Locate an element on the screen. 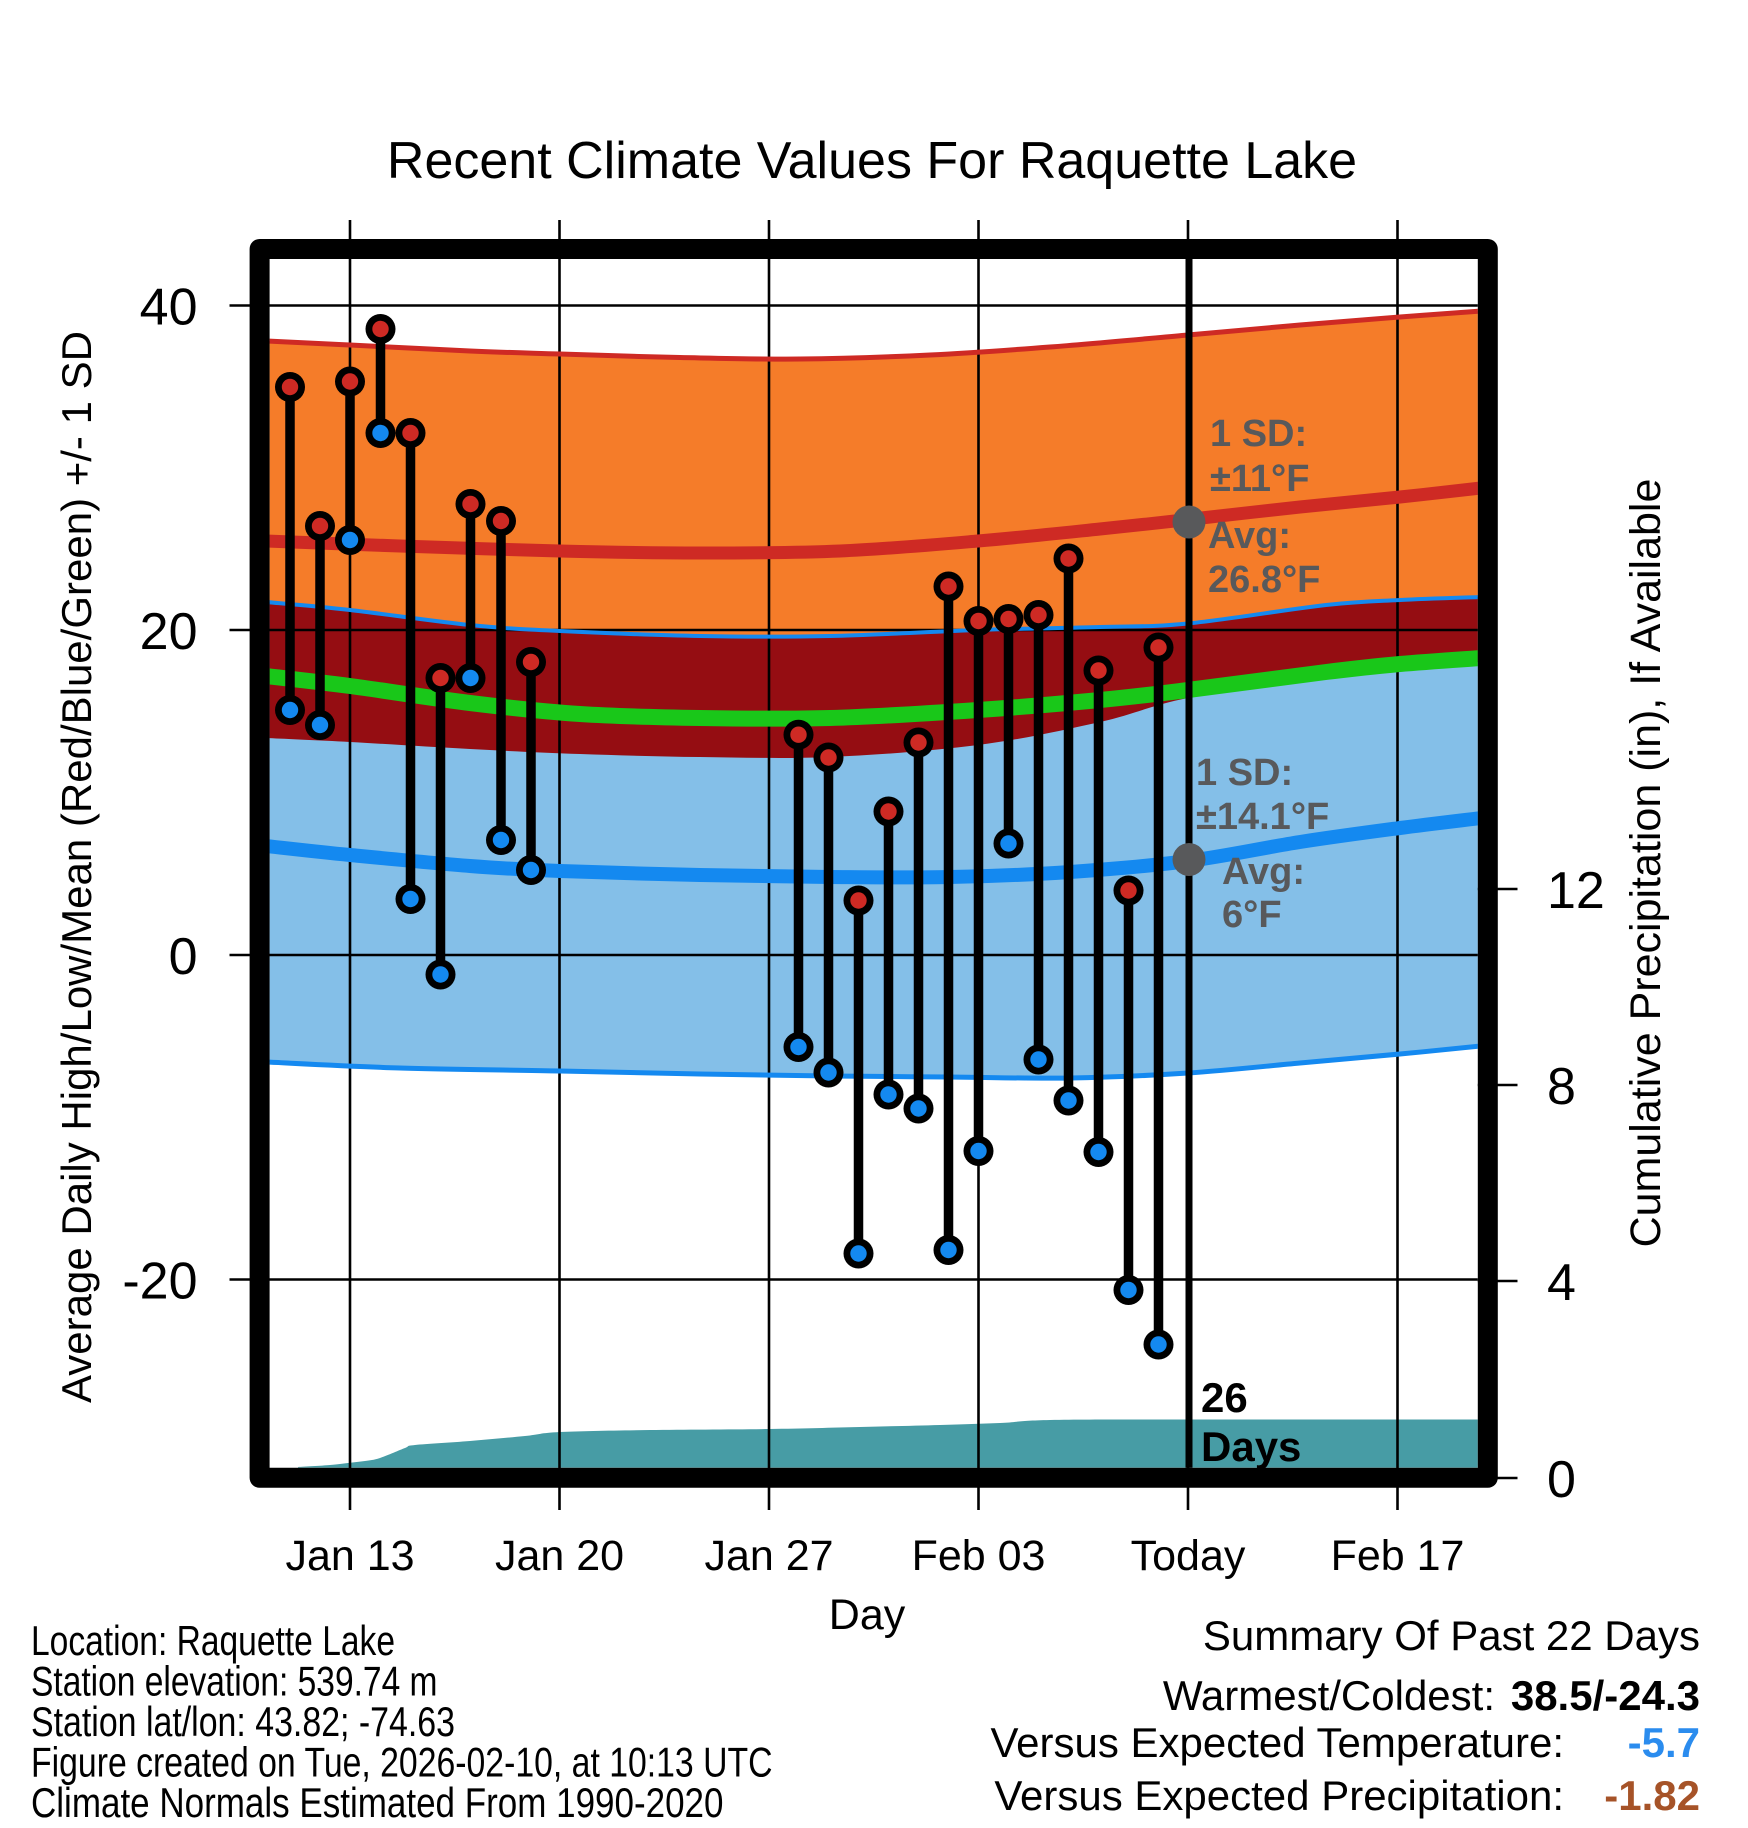  svg-text: Summary Of Past 22 Days is located at coordinates (1451, 1635).